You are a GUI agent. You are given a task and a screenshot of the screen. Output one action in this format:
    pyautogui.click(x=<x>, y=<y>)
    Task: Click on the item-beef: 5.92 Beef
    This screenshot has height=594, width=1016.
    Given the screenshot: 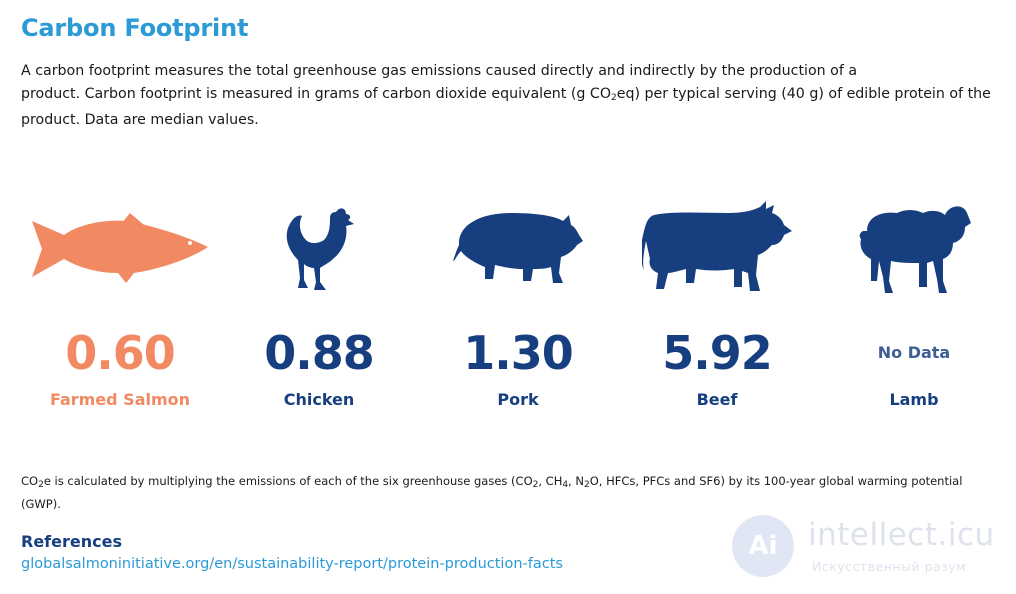 What is the action you would take?
    pyautogui.click(x=717, y=299)
    